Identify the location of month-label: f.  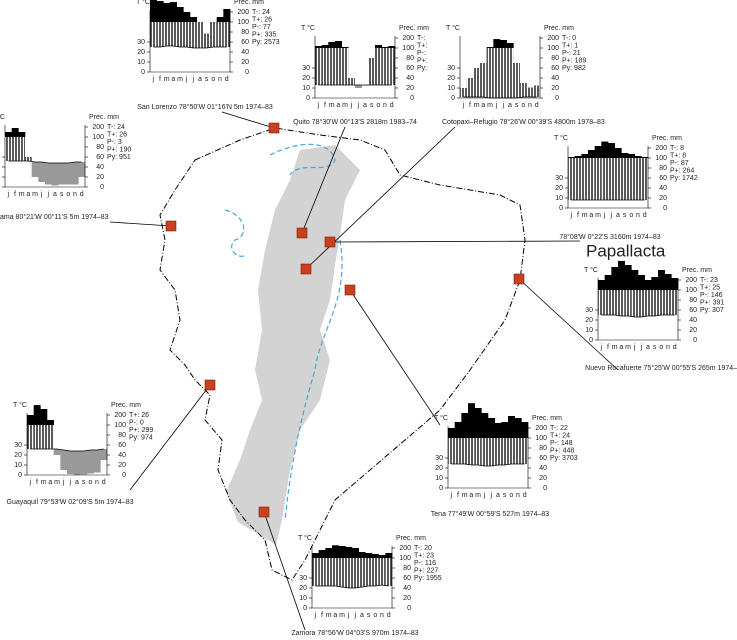
(160, 79).